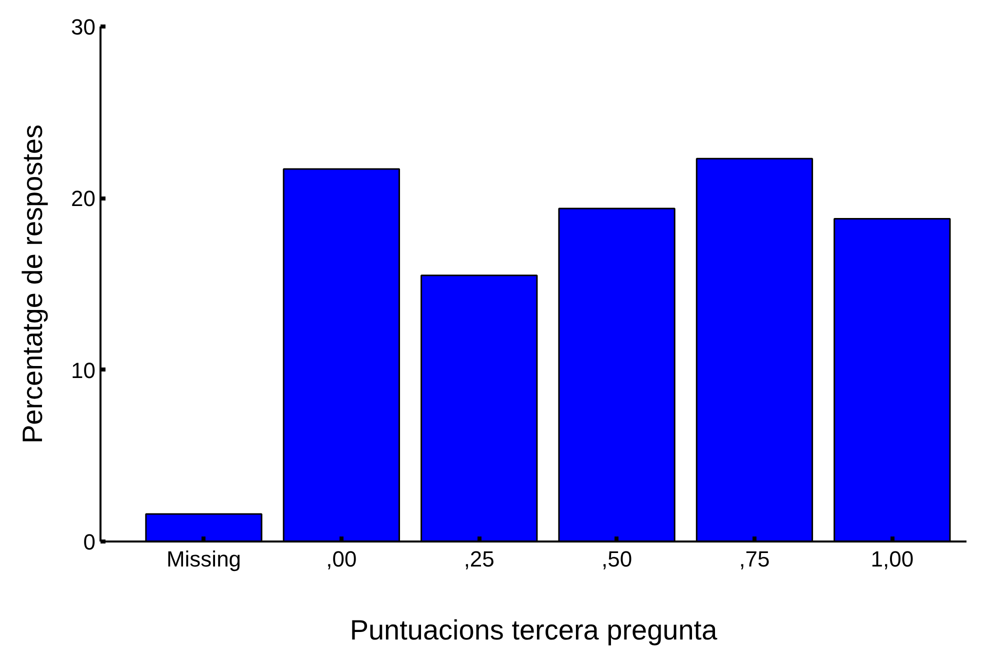 Image resolution: width=984 pixels, height=648 pixels. What do you see at coordinates (617, 559) in the screenshot?
I see `x-tick-label: ,50` at bounding box center [617, 559].